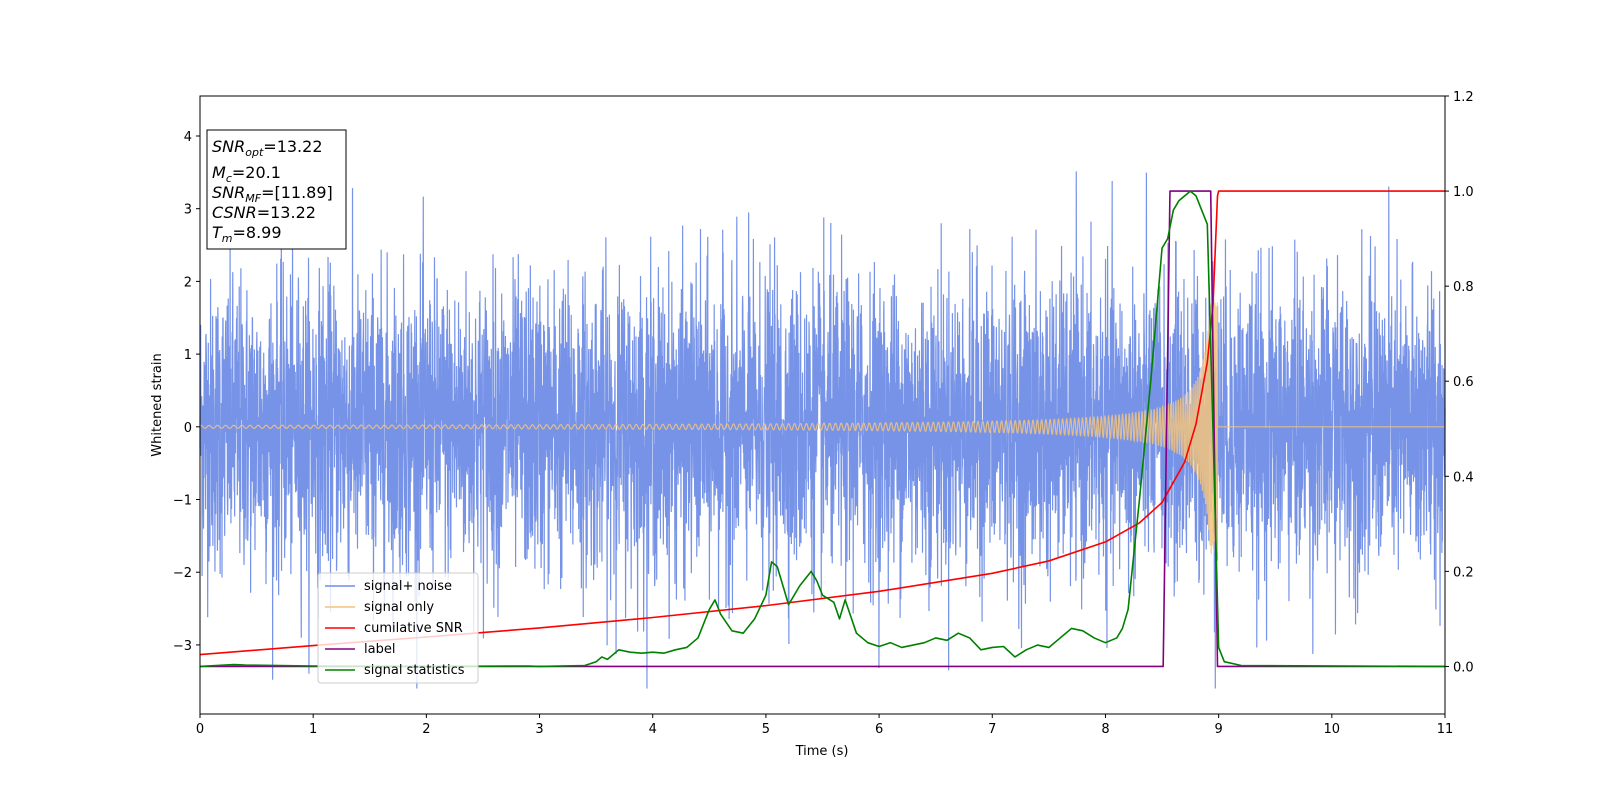 This screenshot has height=800, width=1600. Describe the element at coordinates (426, 729) in the screenshot. I see `x-tick-label: 2` at that location.